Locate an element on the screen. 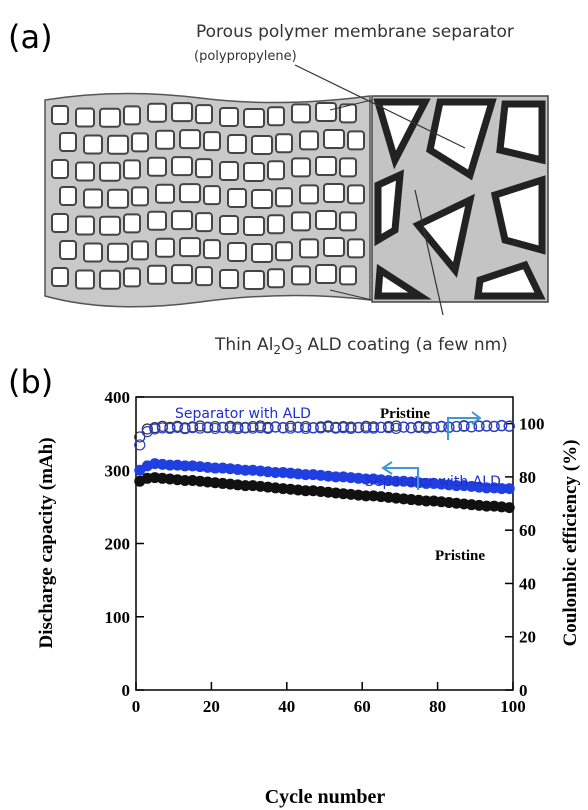 This screenshot has width=588, height=810. annotation: Porous polymer membrane separator is located at coordinates (355, 32).